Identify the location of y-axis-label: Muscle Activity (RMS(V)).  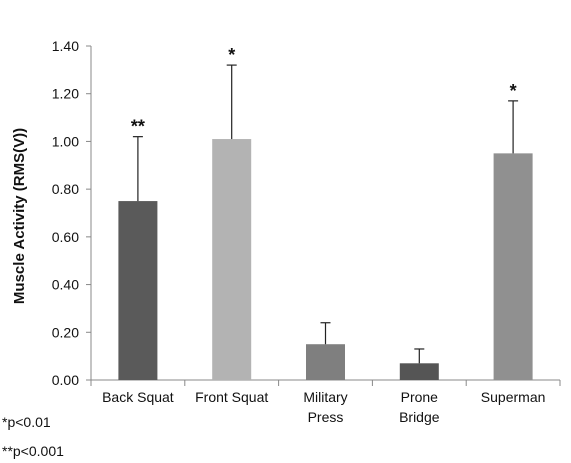
(19, 216).